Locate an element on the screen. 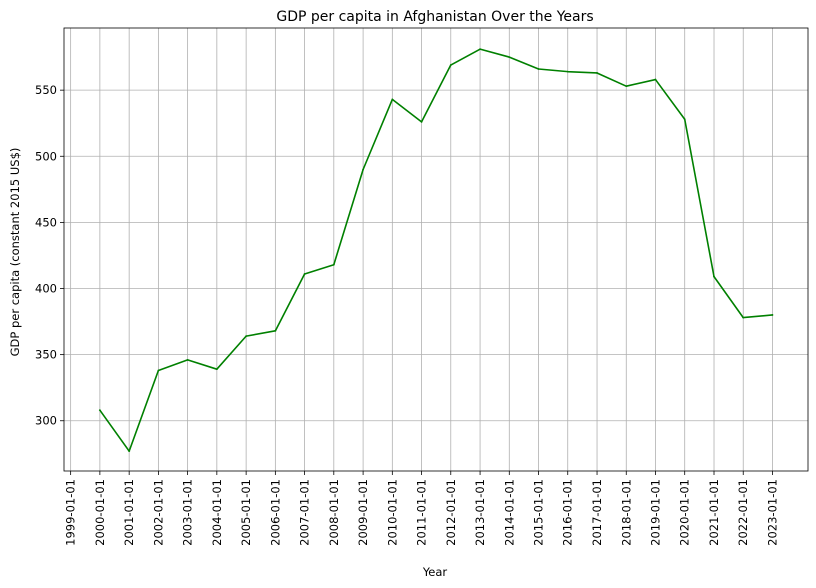 This screenshot has height=588, width=816. x-tick-label: 2023-01-01 is located at coordinates (772, 512).